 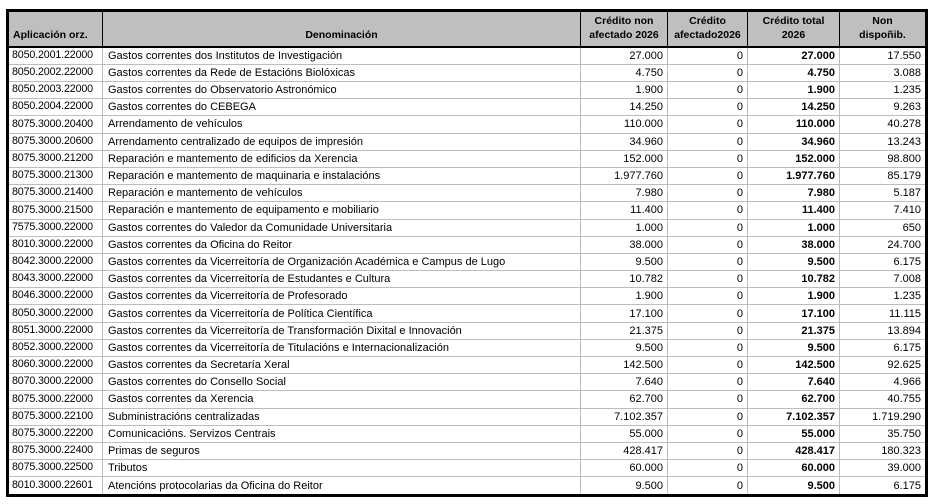 What do you see at coordinates (341, 107) in the screenshot?
I see `cell-r4-c2: Gastos correntes do CEBEGA` at bounding box center [341, 107].